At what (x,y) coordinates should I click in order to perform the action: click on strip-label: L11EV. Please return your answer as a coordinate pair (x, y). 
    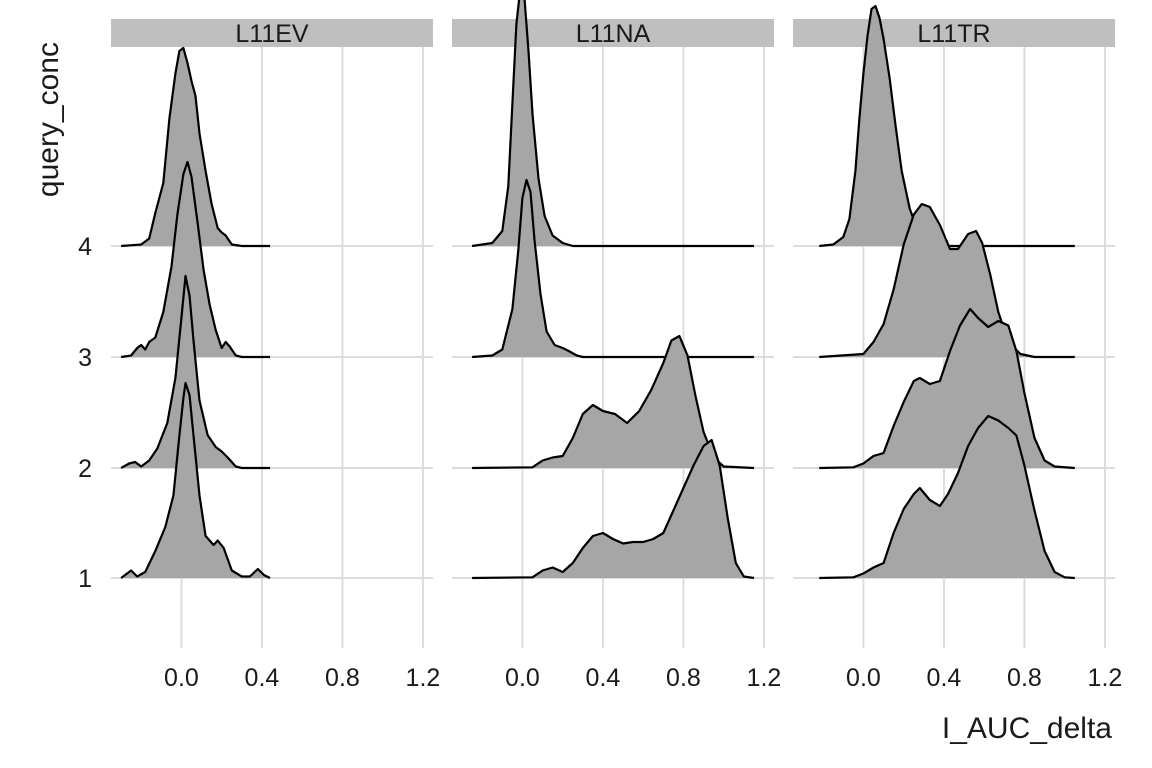
    Looking at the image, I should click on (272, 34).